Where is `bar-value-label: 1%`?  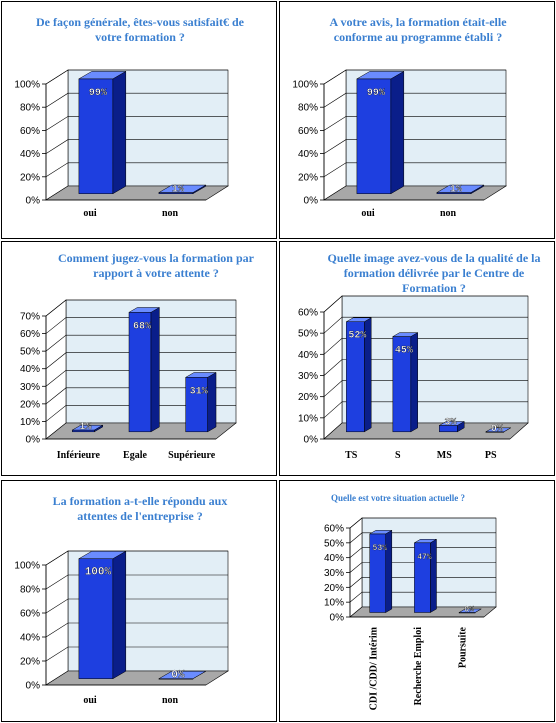 bar-value-label: 1% is located at coordinates (85, 427).